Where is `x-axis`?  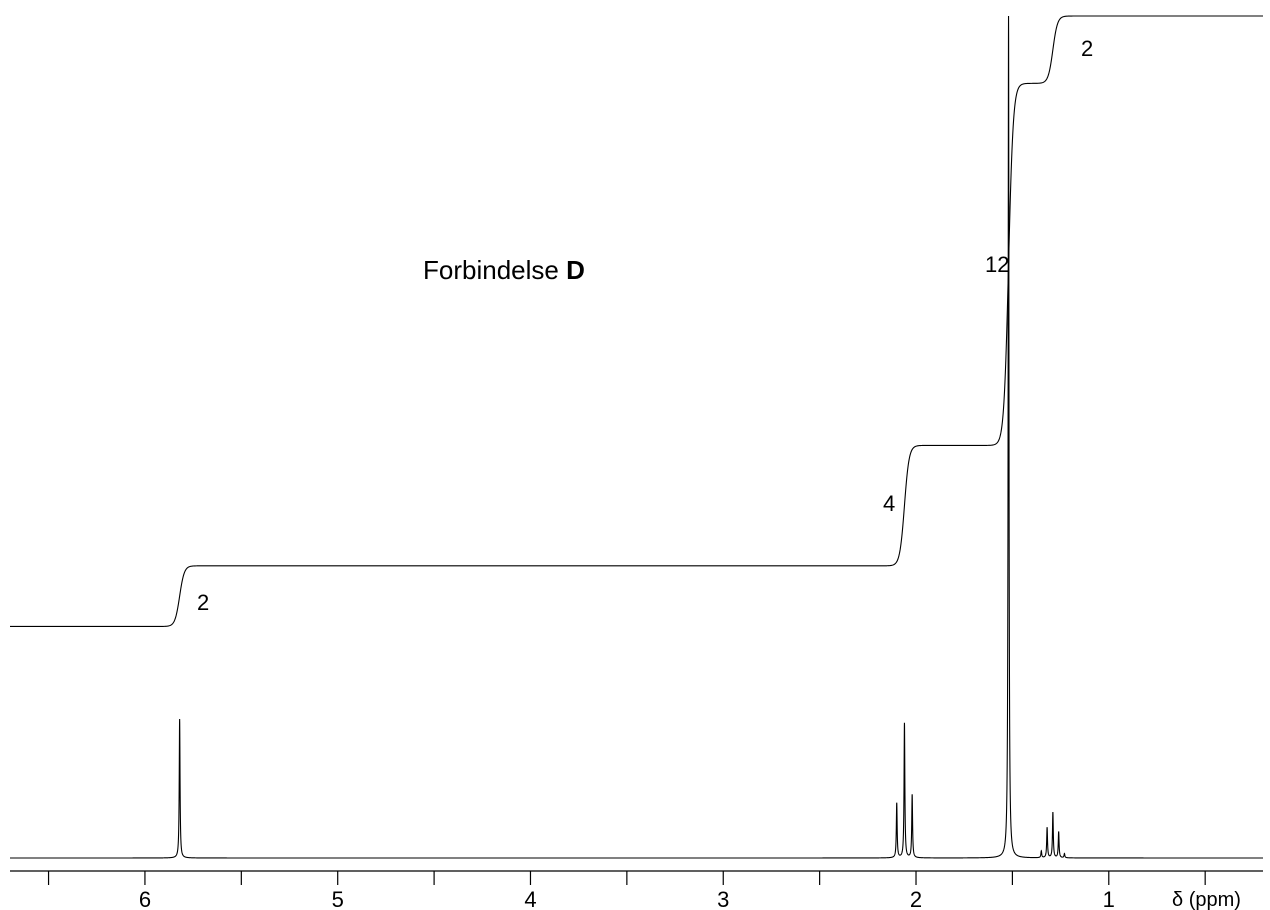 x-axis is located at coordinates (636, 877).